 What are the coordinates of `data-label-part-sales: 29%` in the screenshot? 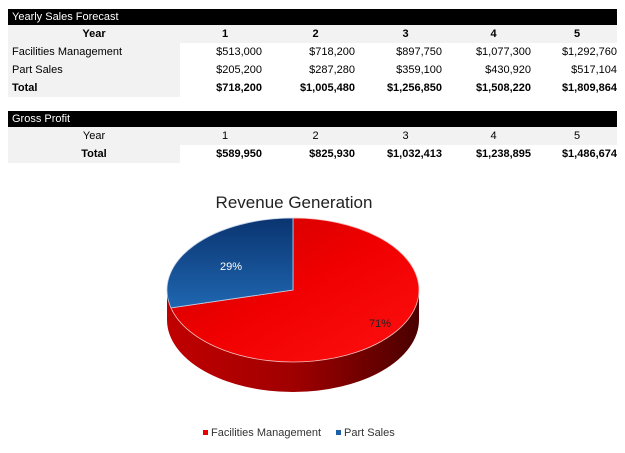 It's located at (231, 267).